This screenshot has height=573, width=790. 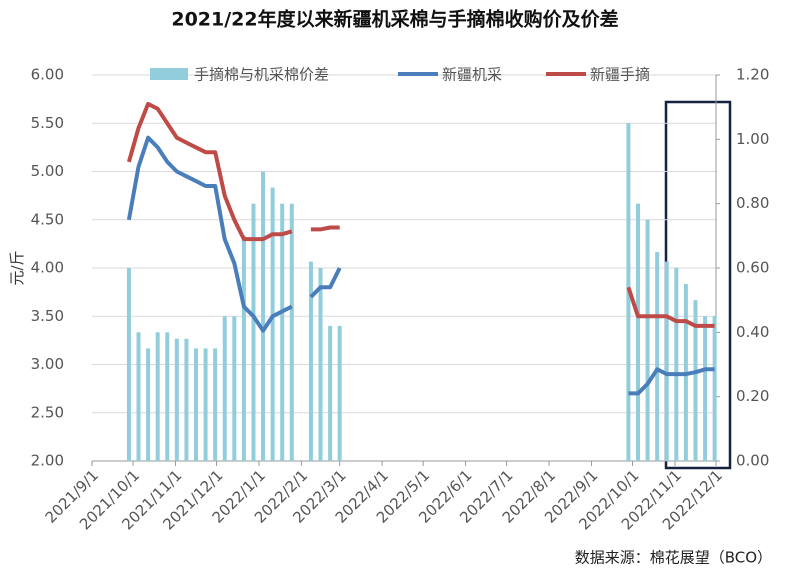 What do you see at coordinates (261, 75) in the screenshot?
I see `legend-label: 手摘棉与机采棉价差` at bounding box center [261, 75].